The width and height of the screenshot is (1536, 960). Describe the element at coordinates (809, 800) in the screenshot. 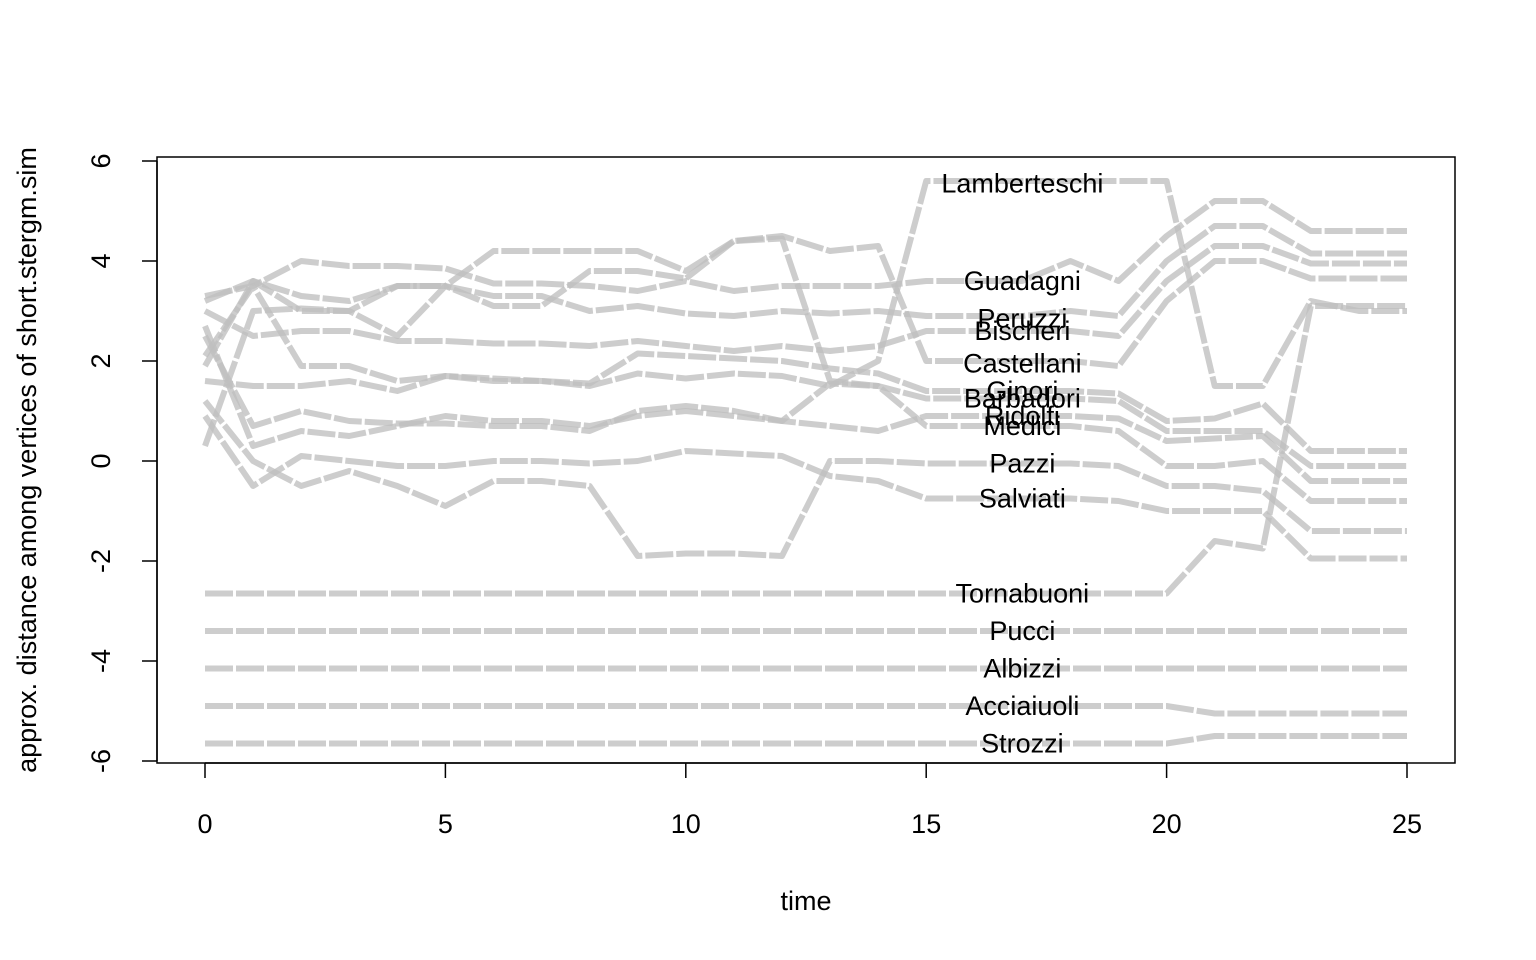

I see `x-axis: 0 5 10 15 20 25` at that location.